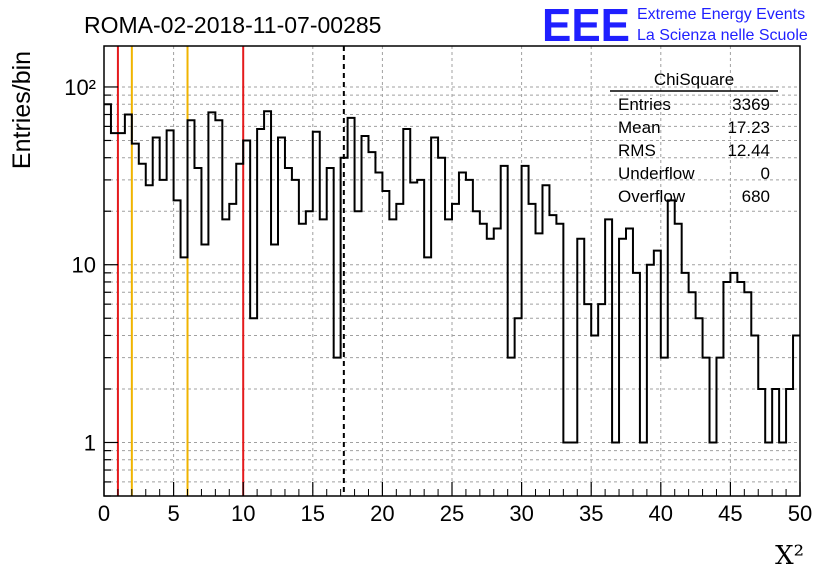  Describe the element at coordinates (232, 25) in the screenshot. I see `run-title: ROMA-02-2018-11-07-00285` at that location.